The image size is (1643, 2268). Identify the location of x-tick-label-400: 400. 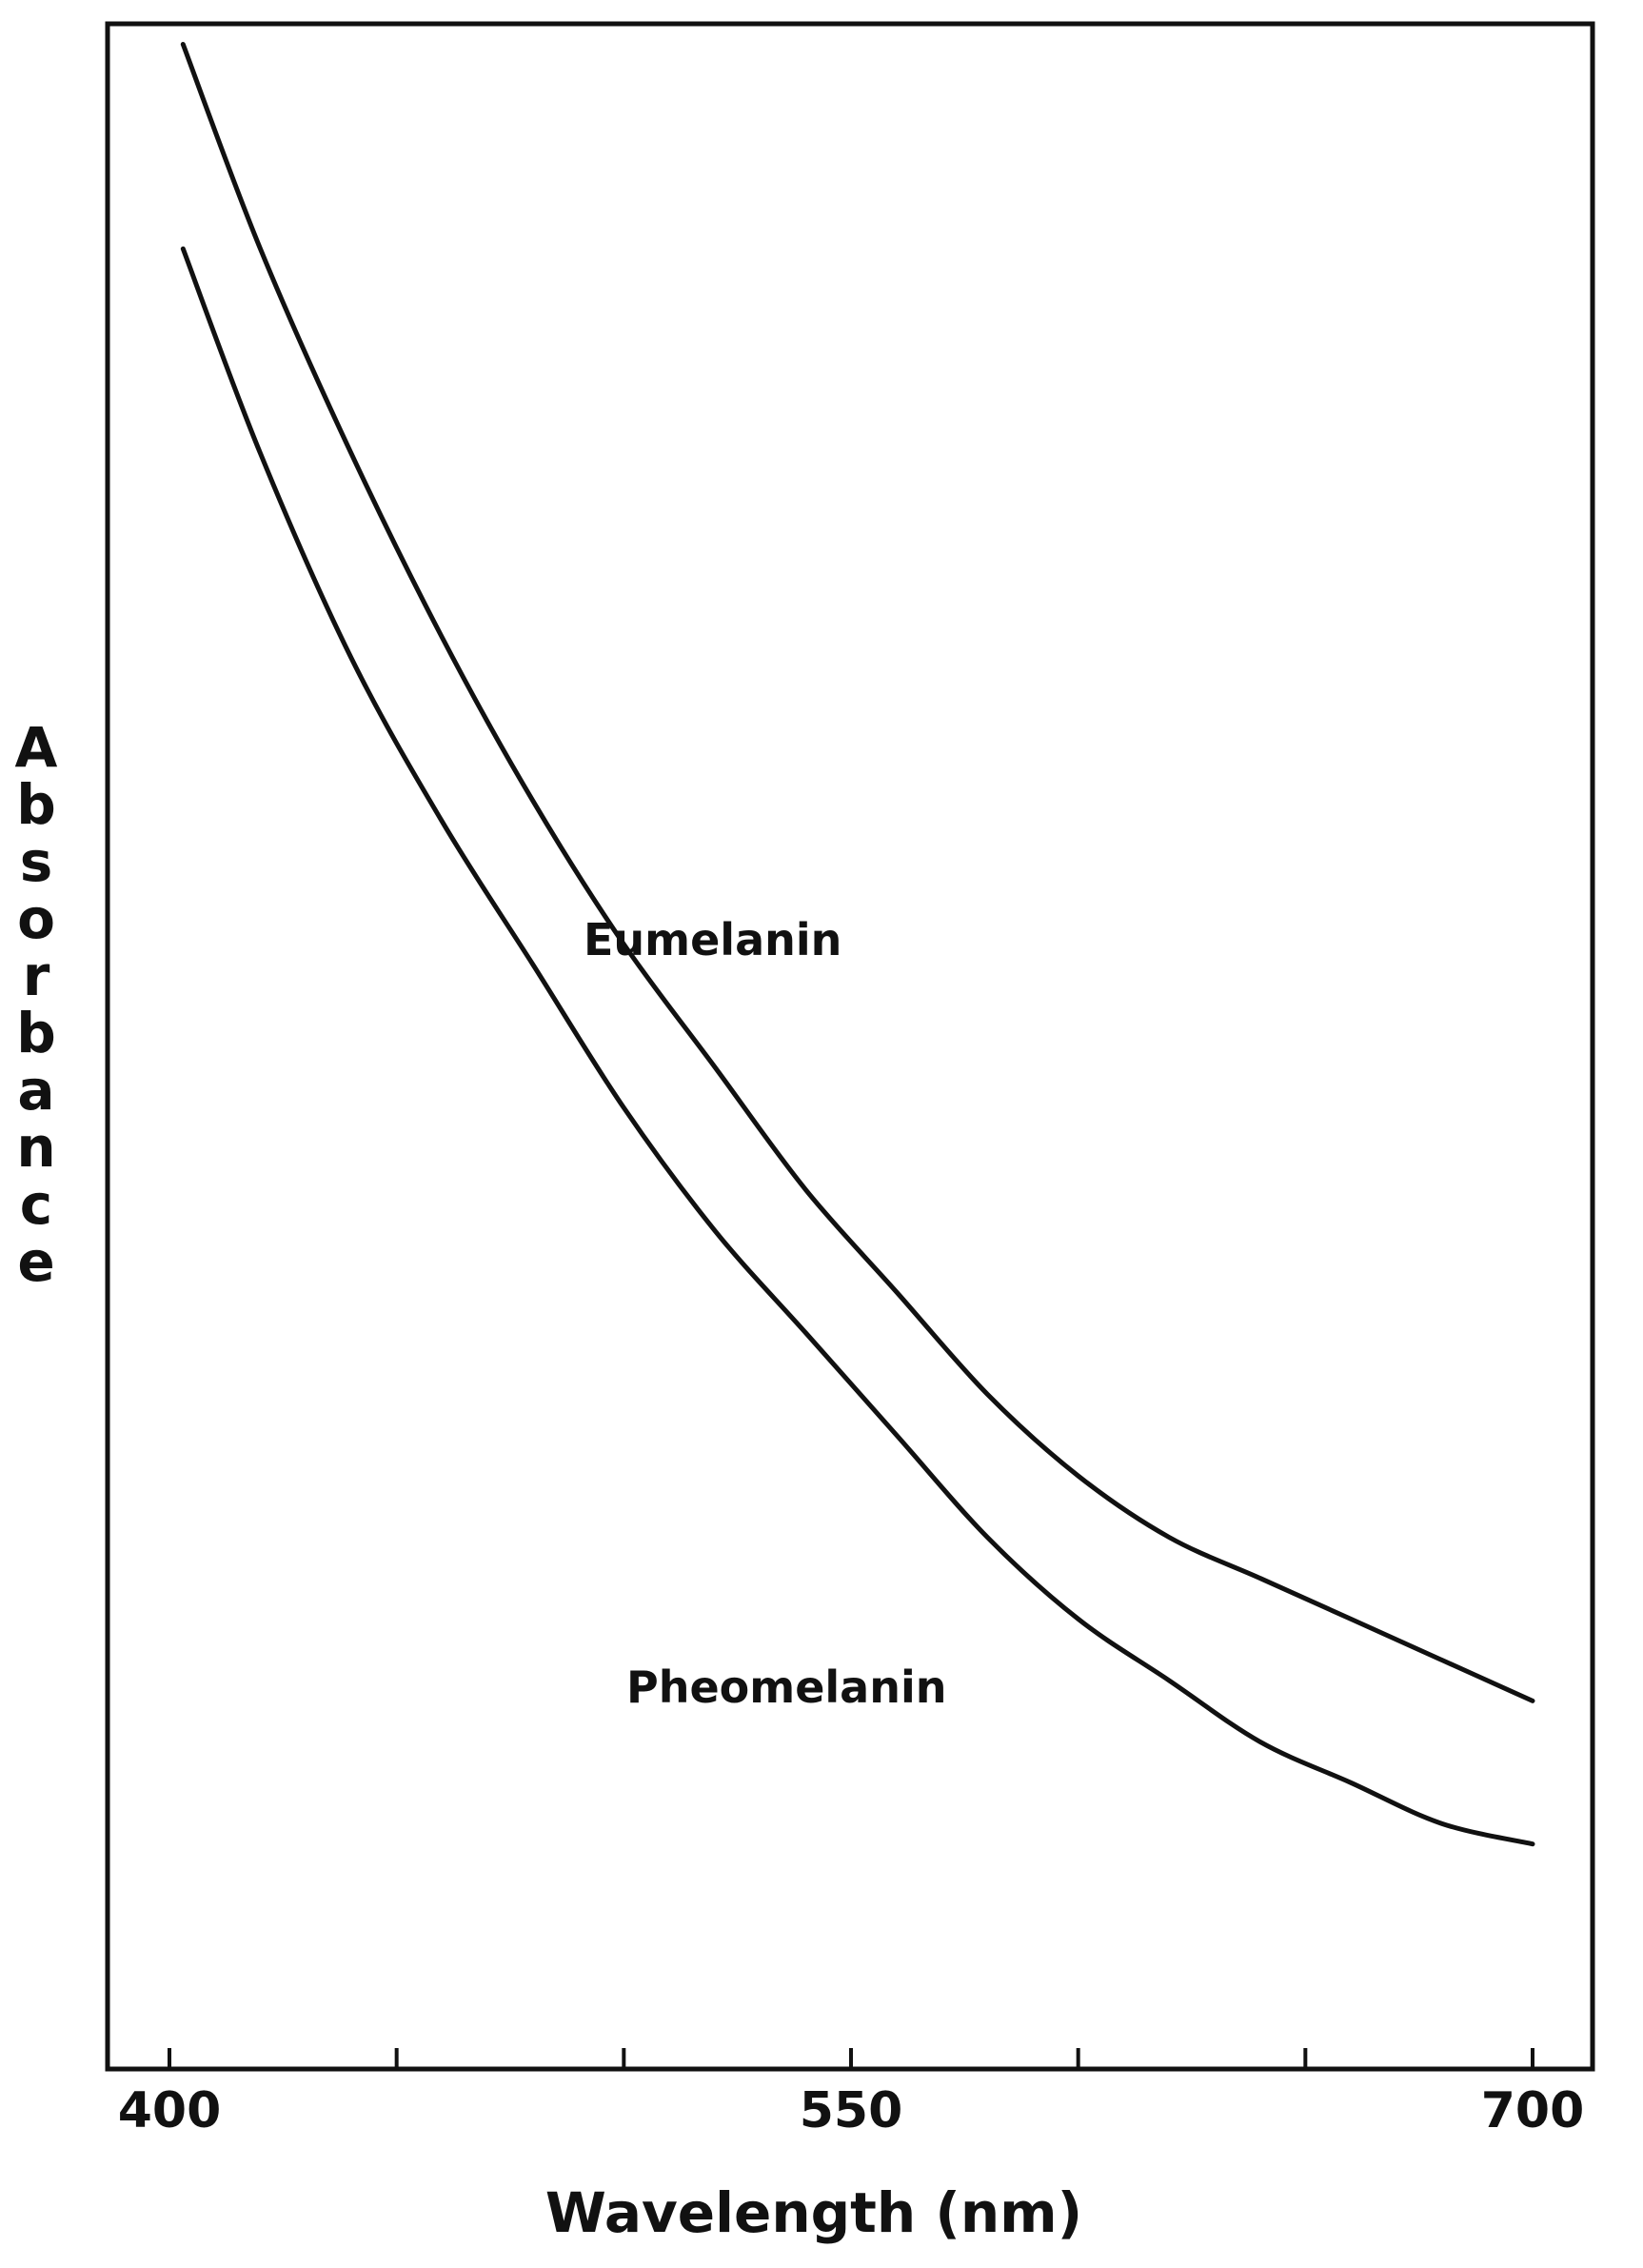
(170, 2110).